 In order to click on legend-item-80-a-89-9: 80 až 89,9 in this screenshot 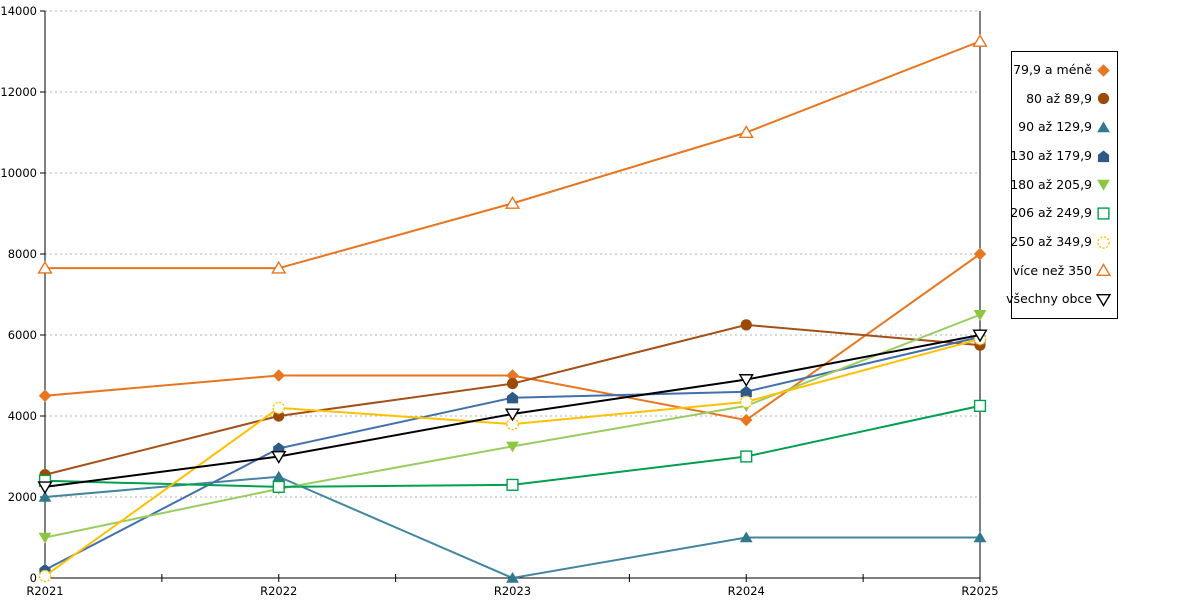, I will do `click(1063, 98)`.